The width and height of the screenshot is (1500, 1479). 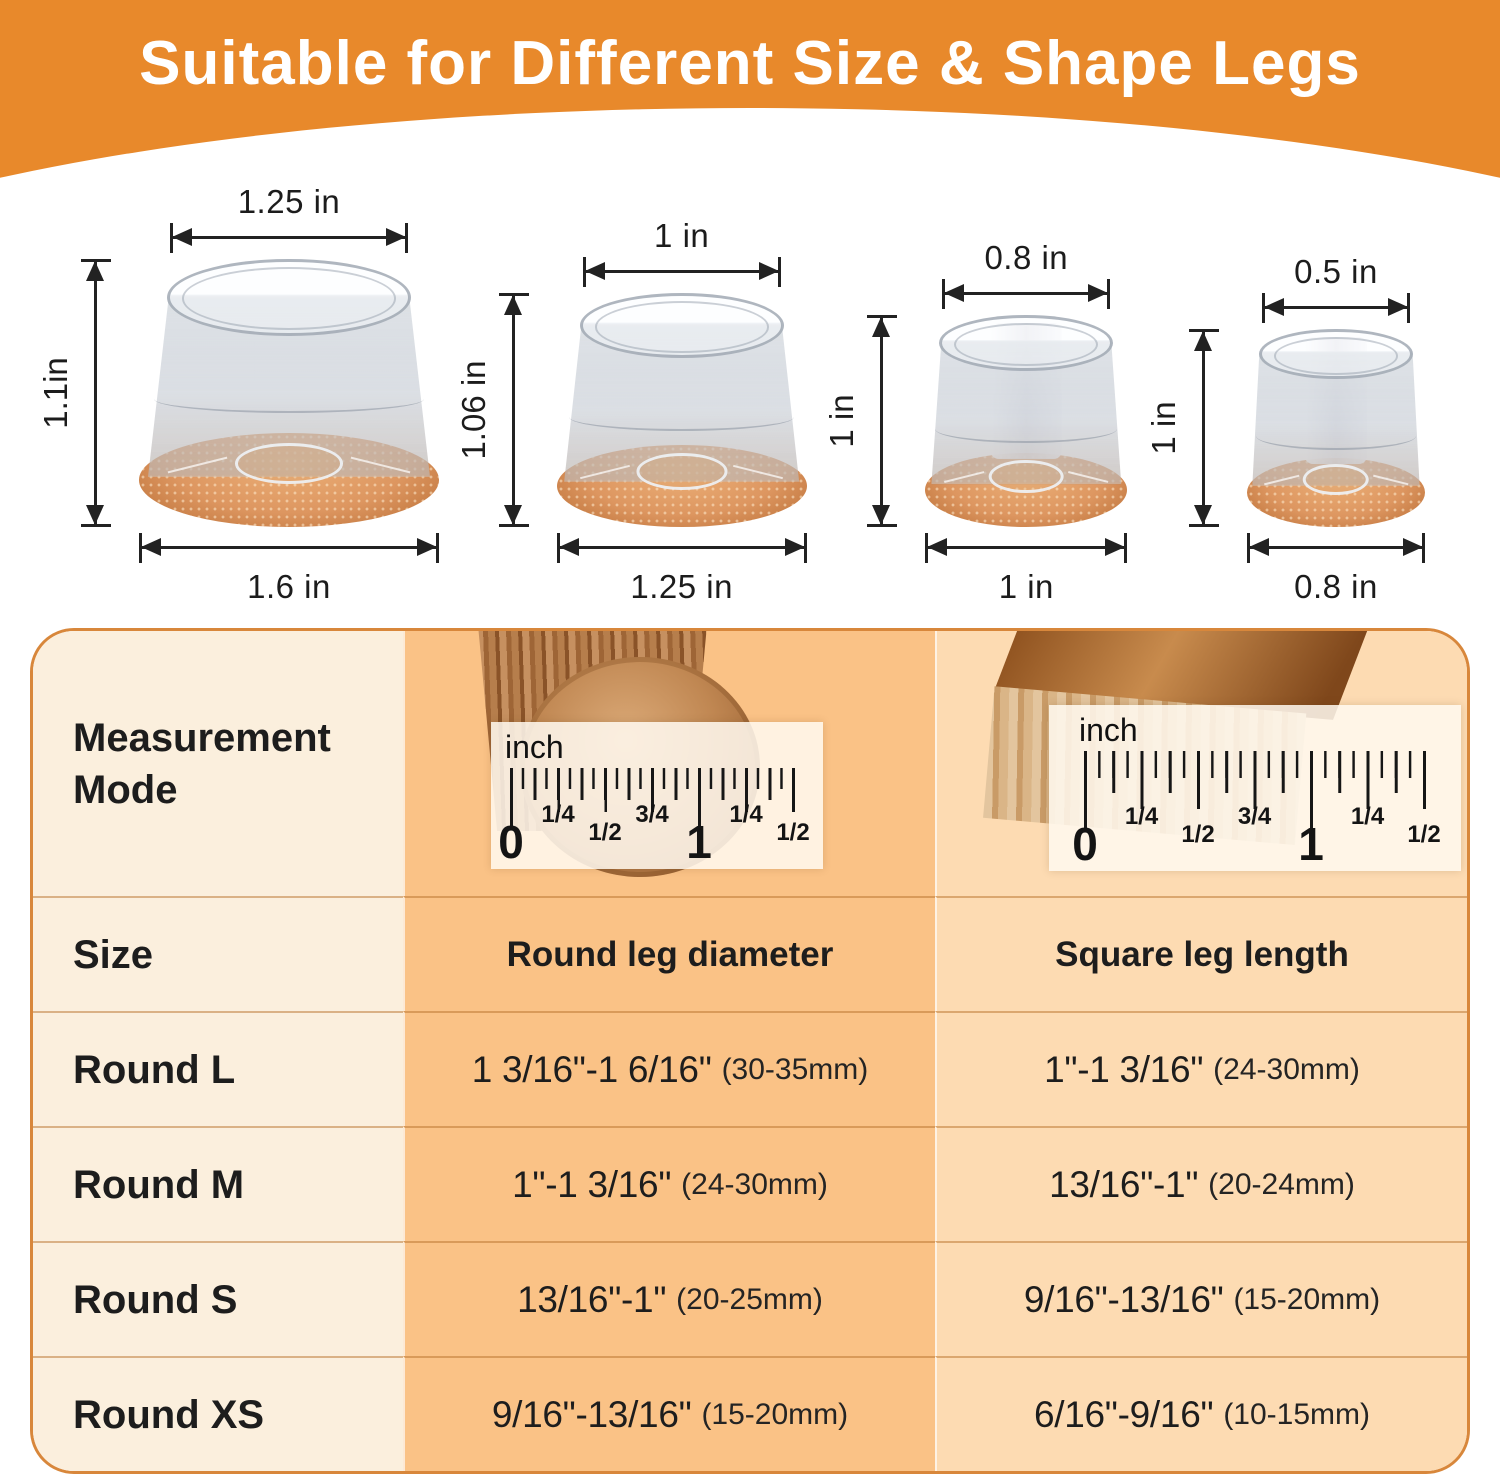 I want to click on row-label-cell: Round L, so click(x=218, y=1068).